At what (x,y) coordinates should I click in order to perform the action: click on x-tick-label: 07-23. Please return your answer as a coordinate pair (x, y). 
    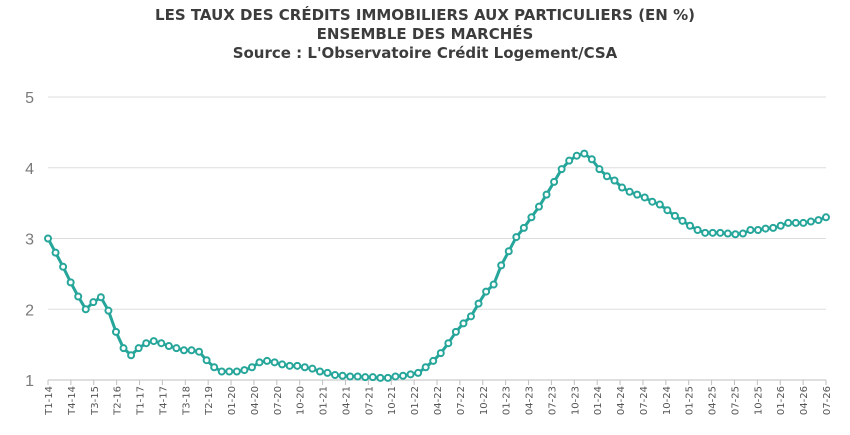
    Looking at the image, I should click on (552, 400).